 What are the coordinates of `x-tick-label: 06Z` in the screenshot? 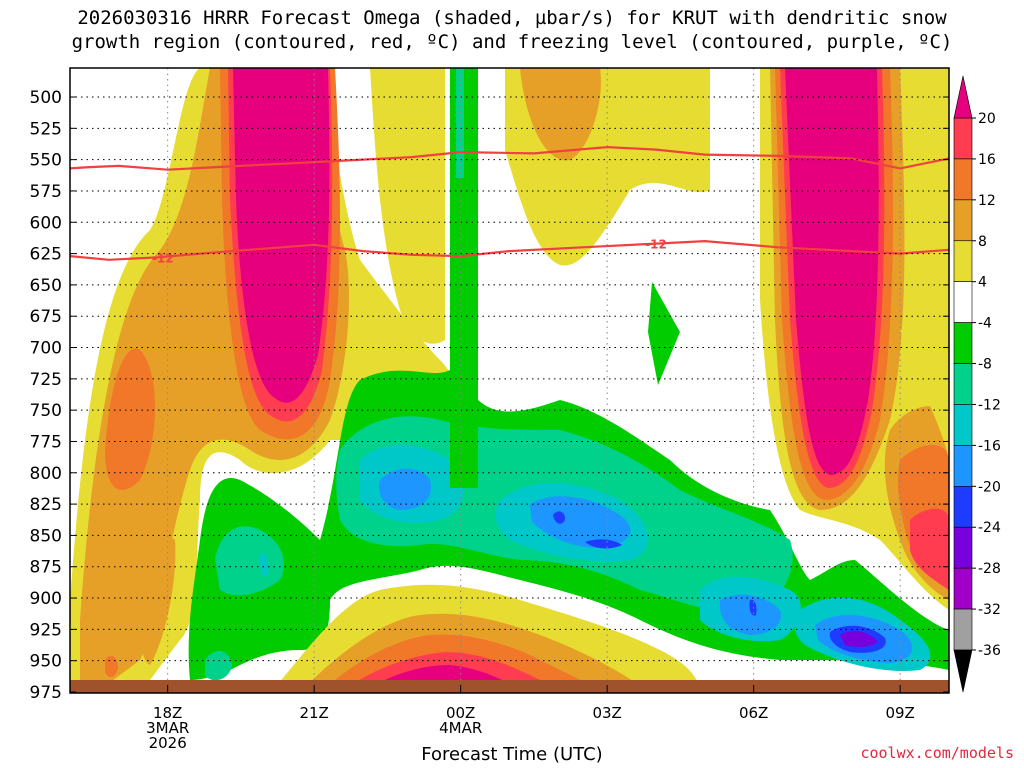 It's located at (753, 713).